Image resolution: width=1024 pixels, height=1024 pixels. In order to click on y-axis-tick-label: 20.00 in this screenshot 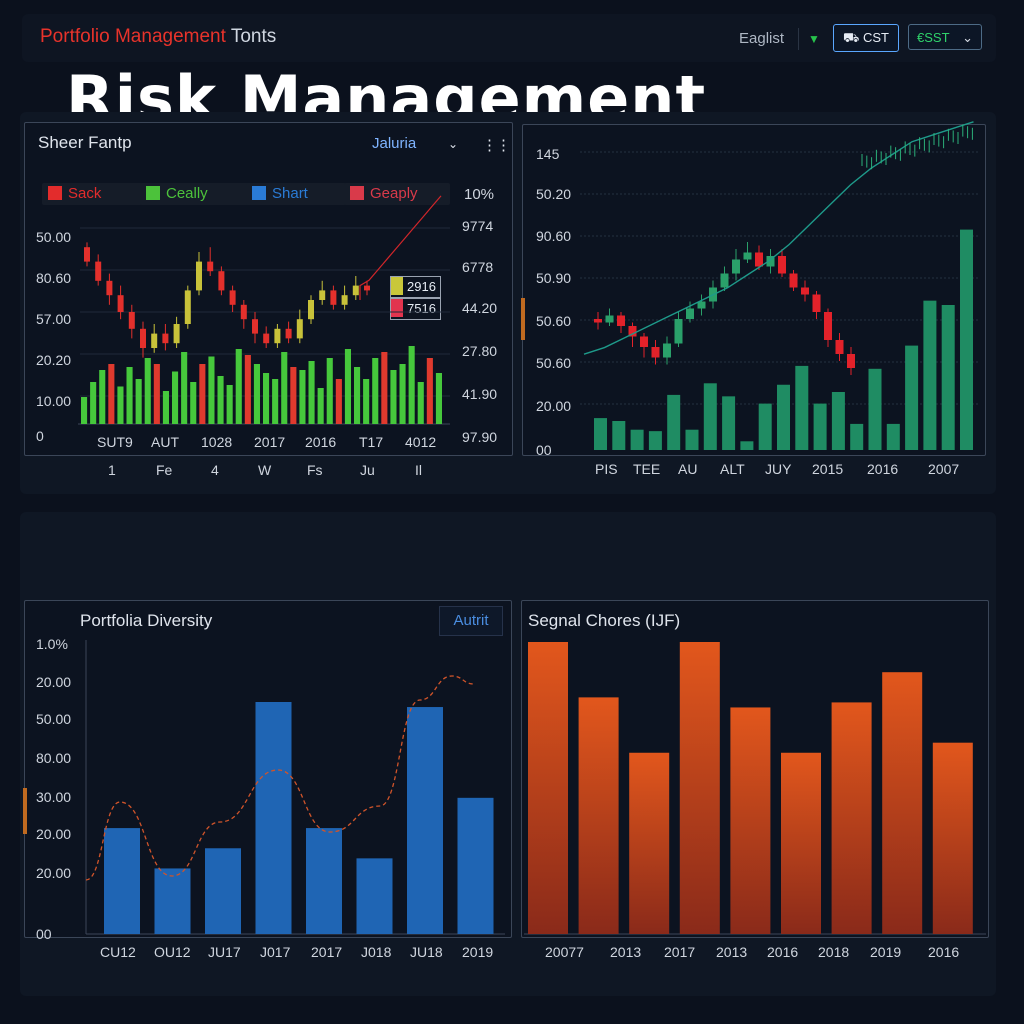, I will do `click(54, 682)`.